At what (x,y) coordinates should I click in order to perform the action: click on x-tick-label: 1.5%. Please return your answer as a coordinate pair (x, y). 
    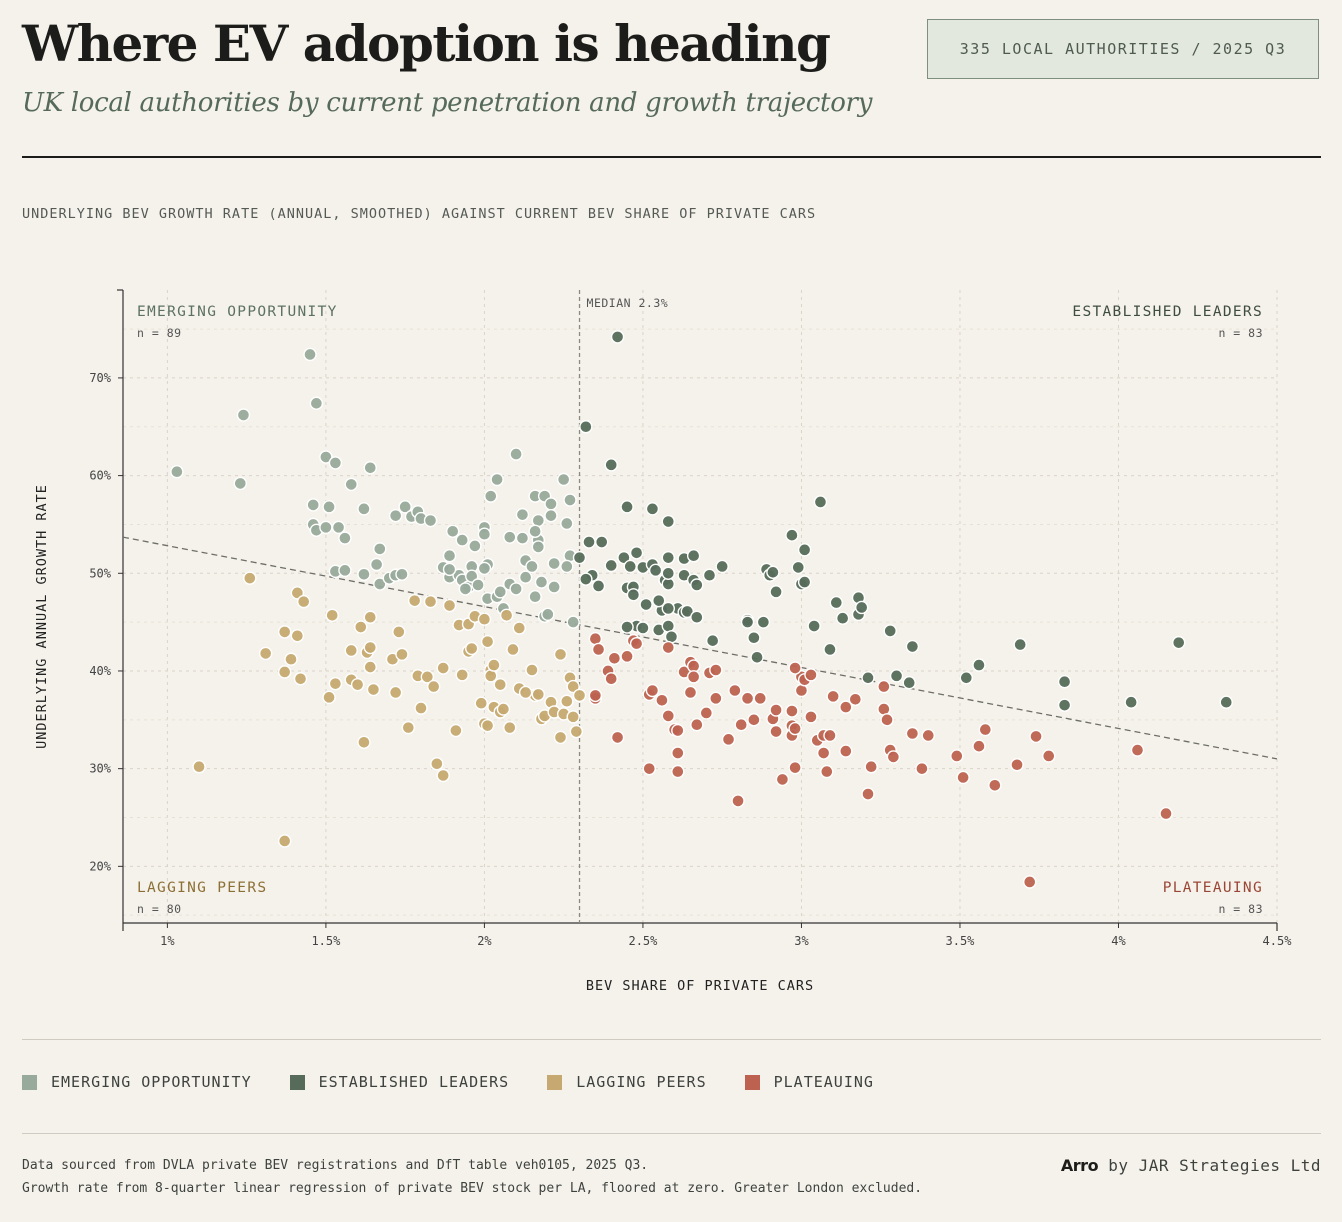
    Looking at the image, I should click on (326, 941).